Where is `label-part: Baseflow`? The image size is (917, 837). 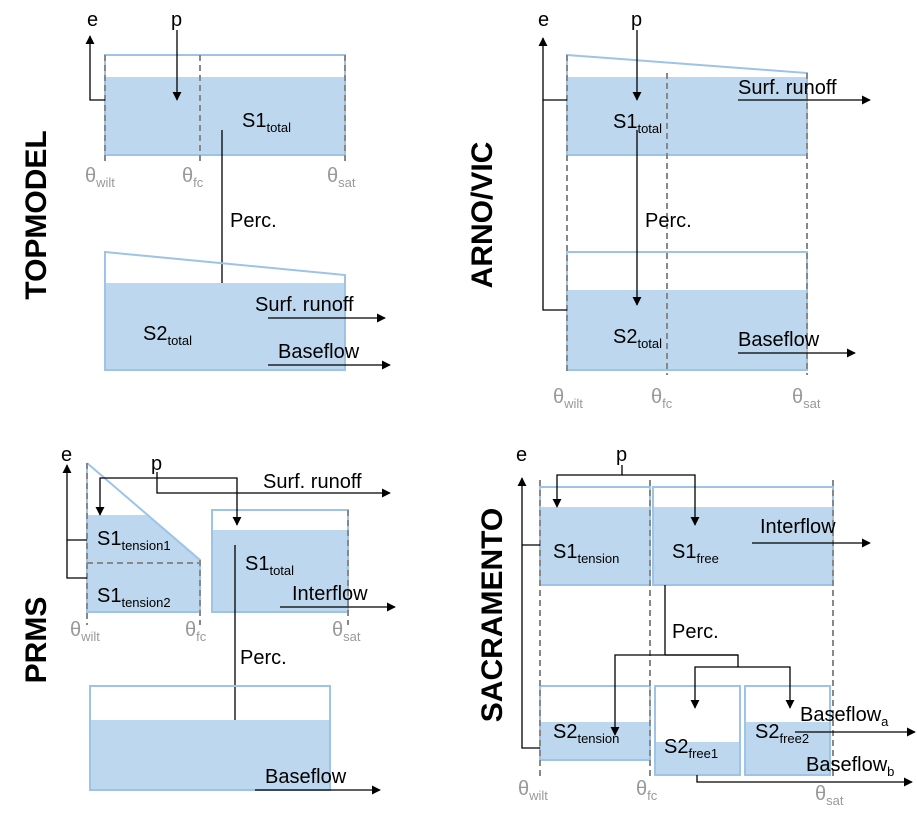 label-part: Baseflow is located at coordinates (841, 715).